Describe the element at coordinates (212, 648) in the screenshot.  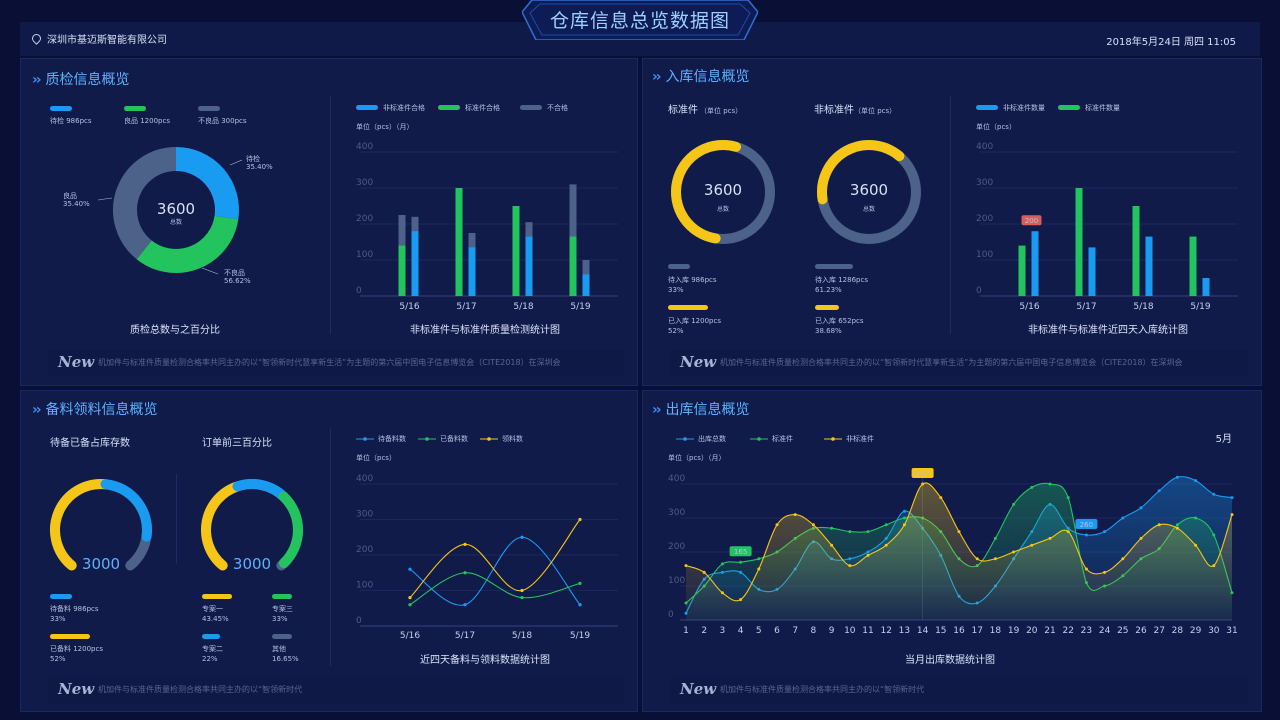
I see `prep-legend-label: 专案二` at that location.